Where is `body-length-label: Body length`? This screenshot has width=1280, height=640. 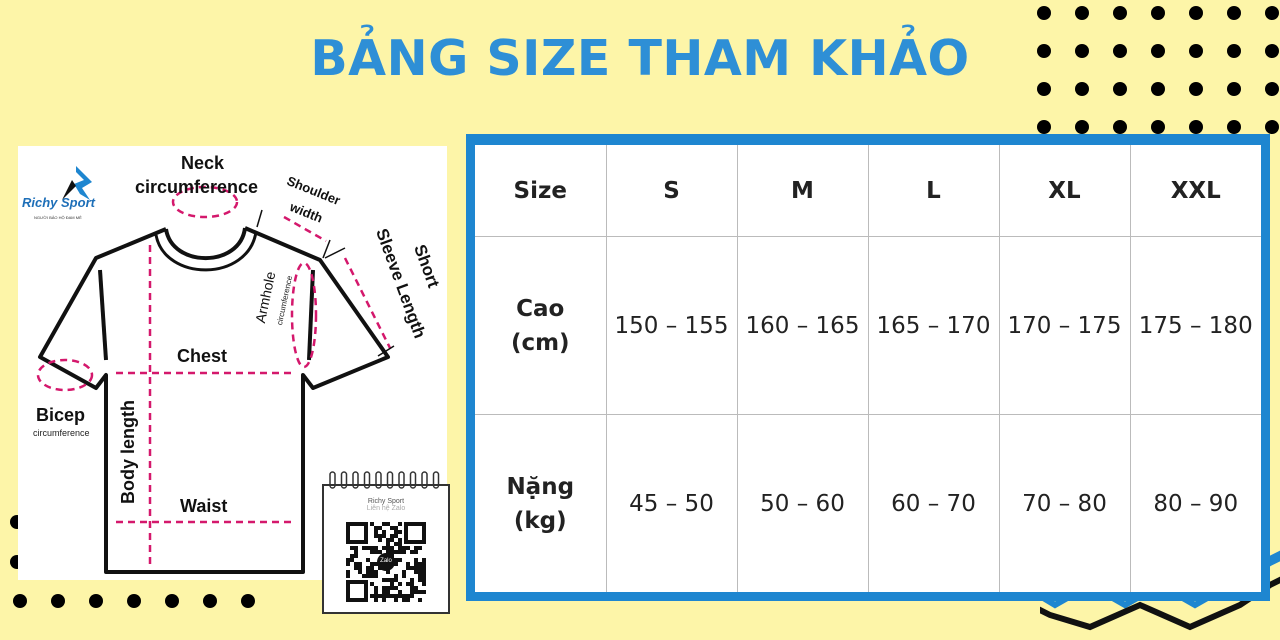
body-length-label: Body length is located at coordinates (128, 452).